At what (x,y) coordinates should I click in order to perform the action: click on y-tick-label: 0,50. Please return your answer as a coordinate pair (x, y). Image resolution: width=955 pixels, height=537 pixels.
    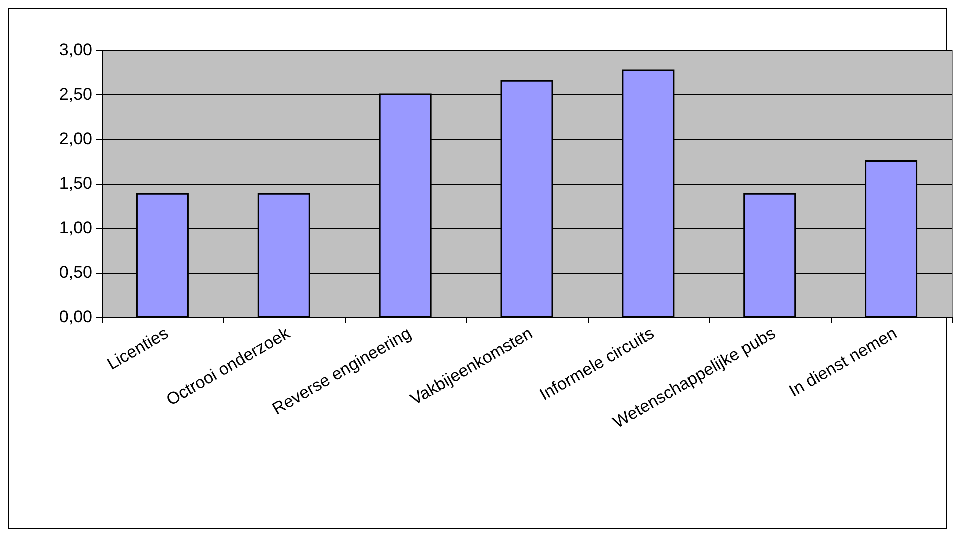
    Looking at the image, I should click on (75, 272).